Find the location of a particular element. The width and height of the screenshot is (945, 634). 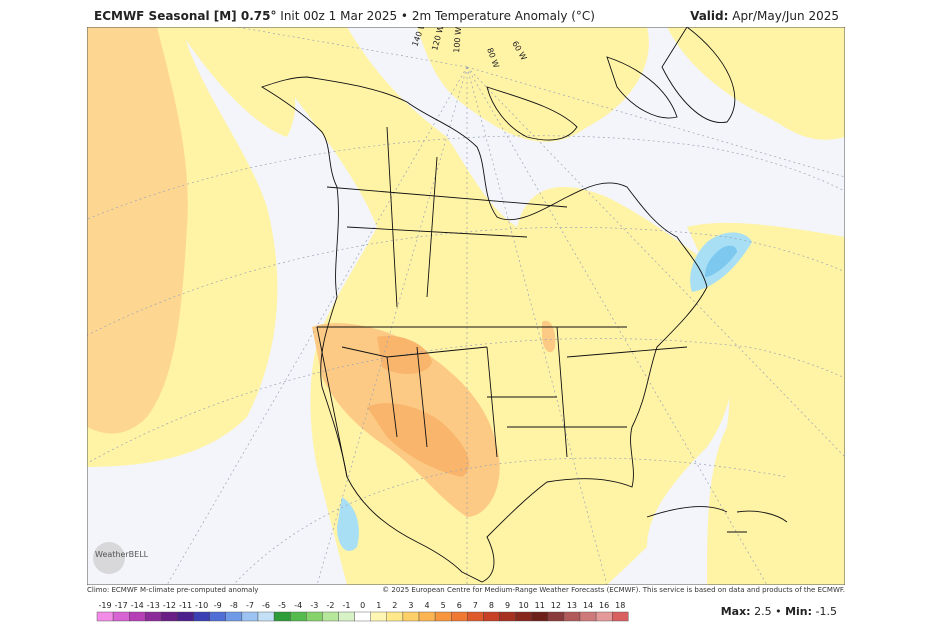

colorbar-label: 12 is located at coordinates (556, 605).